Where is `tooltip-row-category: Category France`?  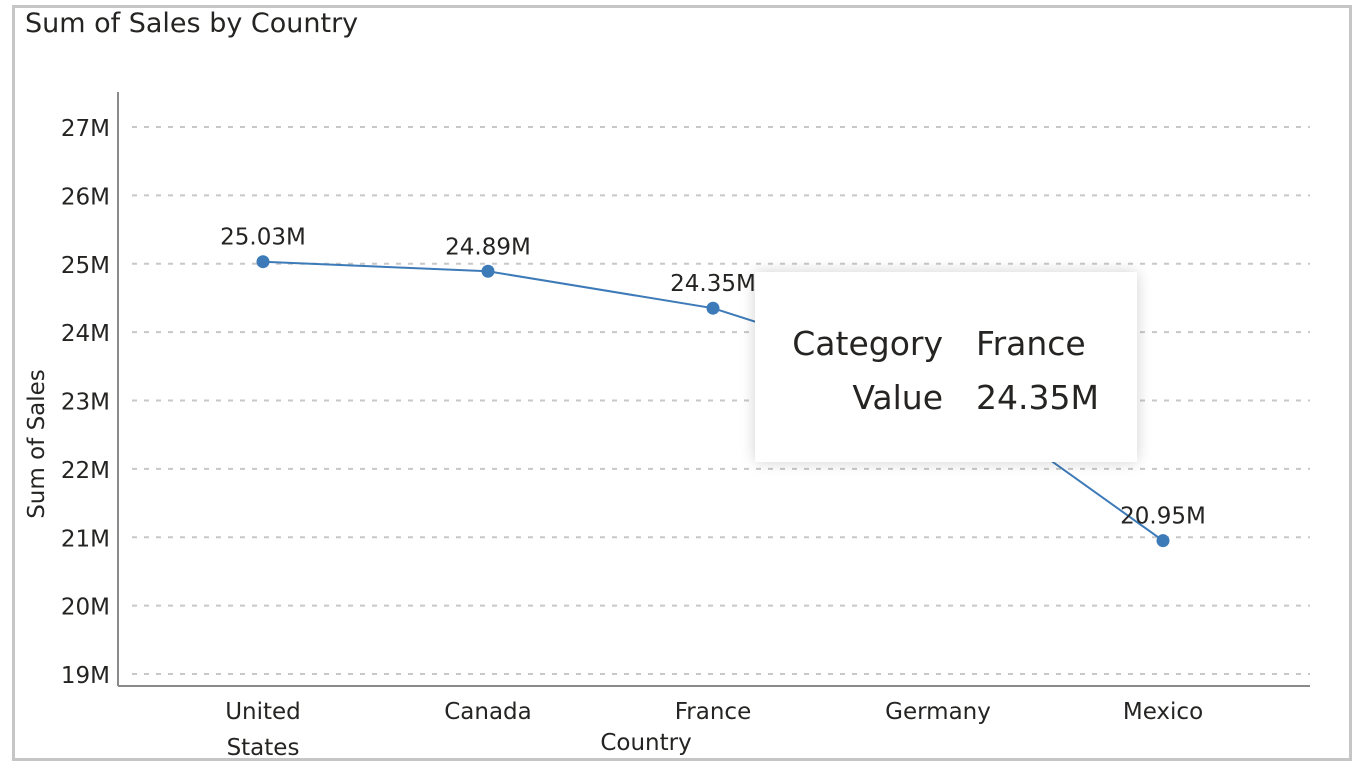
tooltip-row-category: Category France is located at coordinates (946, 344).